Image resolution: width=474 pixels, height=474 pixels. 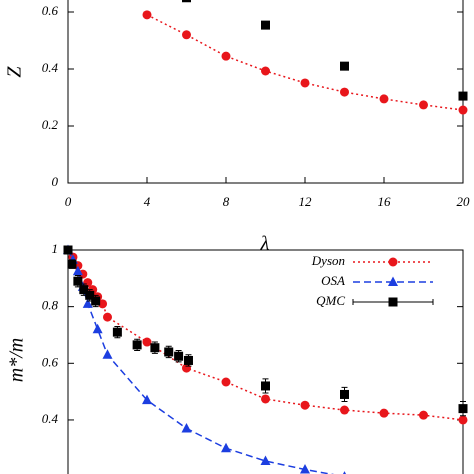 What do you see at coordinates (306, 201) in the screenshot?
I see `x-tick-label: 12` at bounding box center [306, 201].